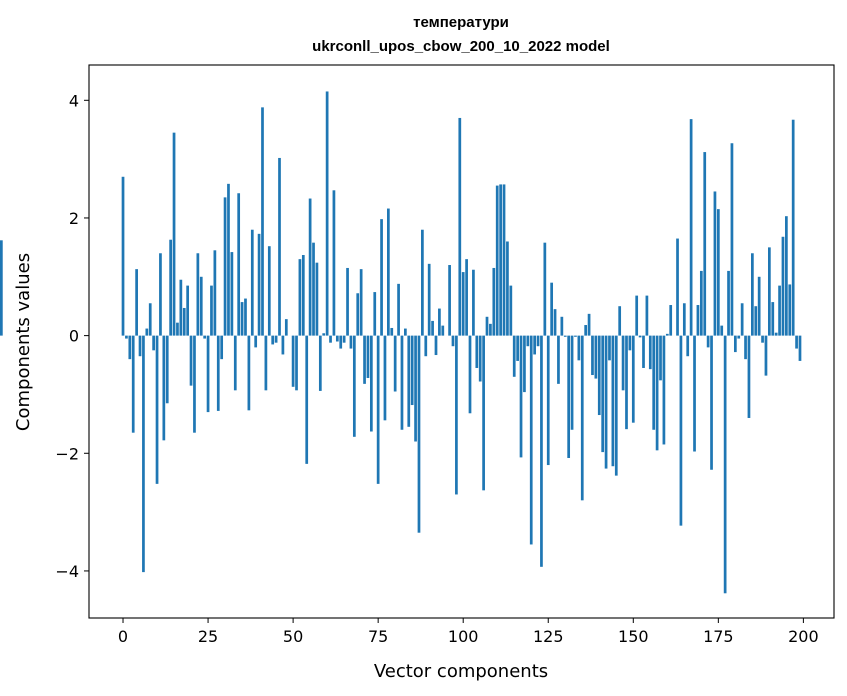  I want to click on y-tick-label: 0, so click(74, 336).